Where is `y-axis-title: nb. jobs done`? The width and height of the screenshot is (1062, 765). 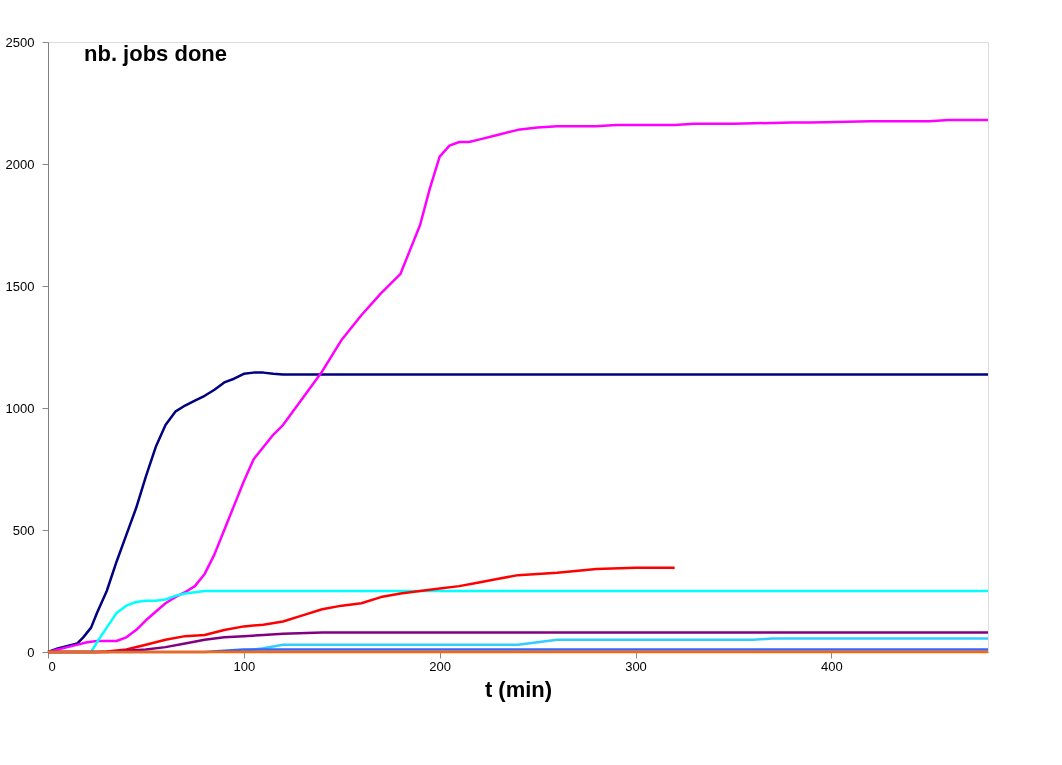
y-axis-title: nb. jobs done is located at coordinates (155, 53).